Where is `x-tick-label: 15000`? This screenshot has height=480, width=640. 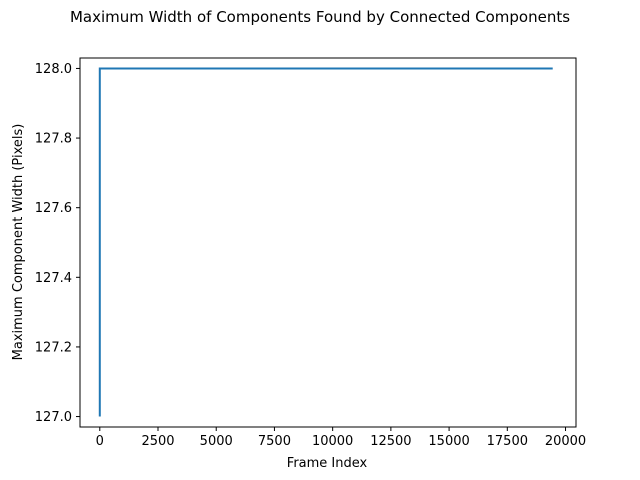 x-tick-label: 15000 is located at coordinates (448, 441).